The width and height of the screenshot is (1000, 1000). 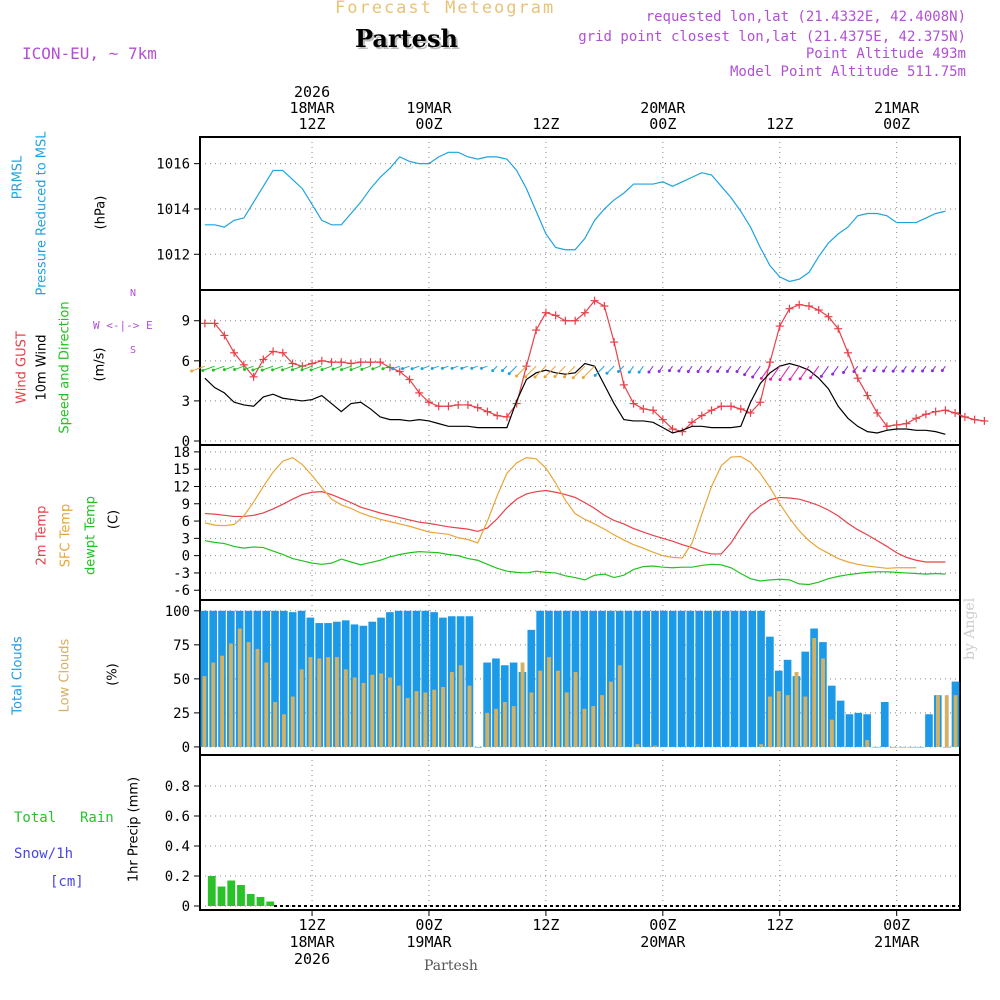 I want to click on top-time-label: 18MAR, so click(x=312, y=108).